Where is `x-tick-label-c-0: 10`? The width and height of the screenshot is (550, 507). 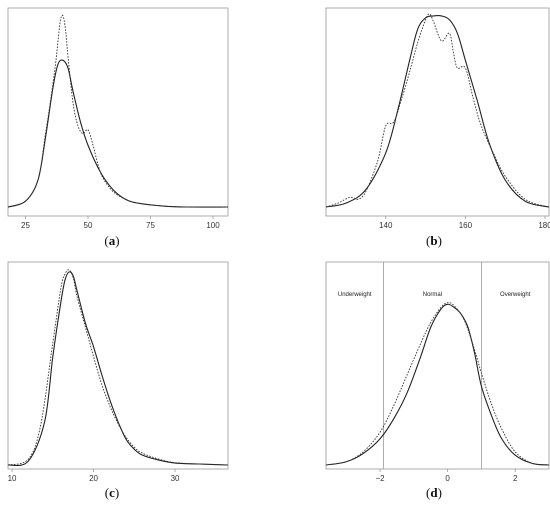 x-tick-label-c-0: 10 is located at coordinates (12, 478).